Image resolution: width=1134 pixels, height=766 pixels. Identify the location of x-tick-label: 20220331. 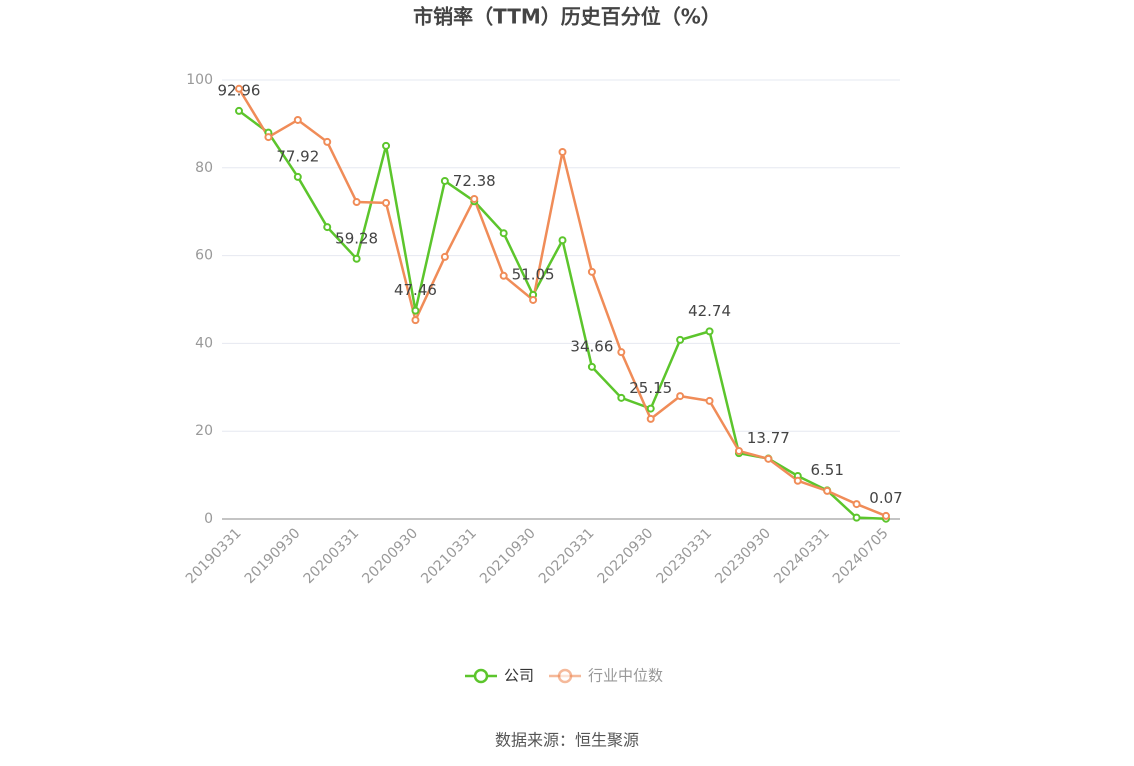
(567, 556).